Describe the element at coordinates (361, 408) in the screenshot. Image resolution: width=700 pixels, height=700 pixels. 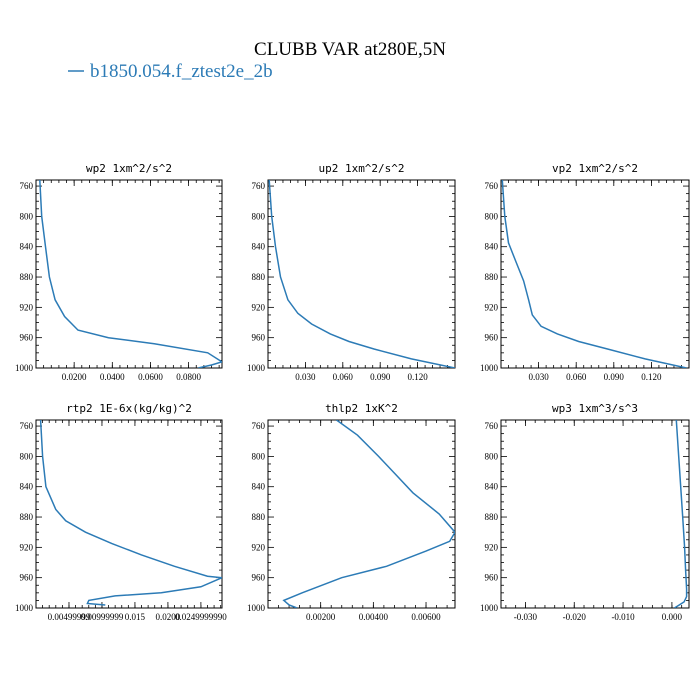
I see `panel-title: thlp2 1xK^2` at that location.